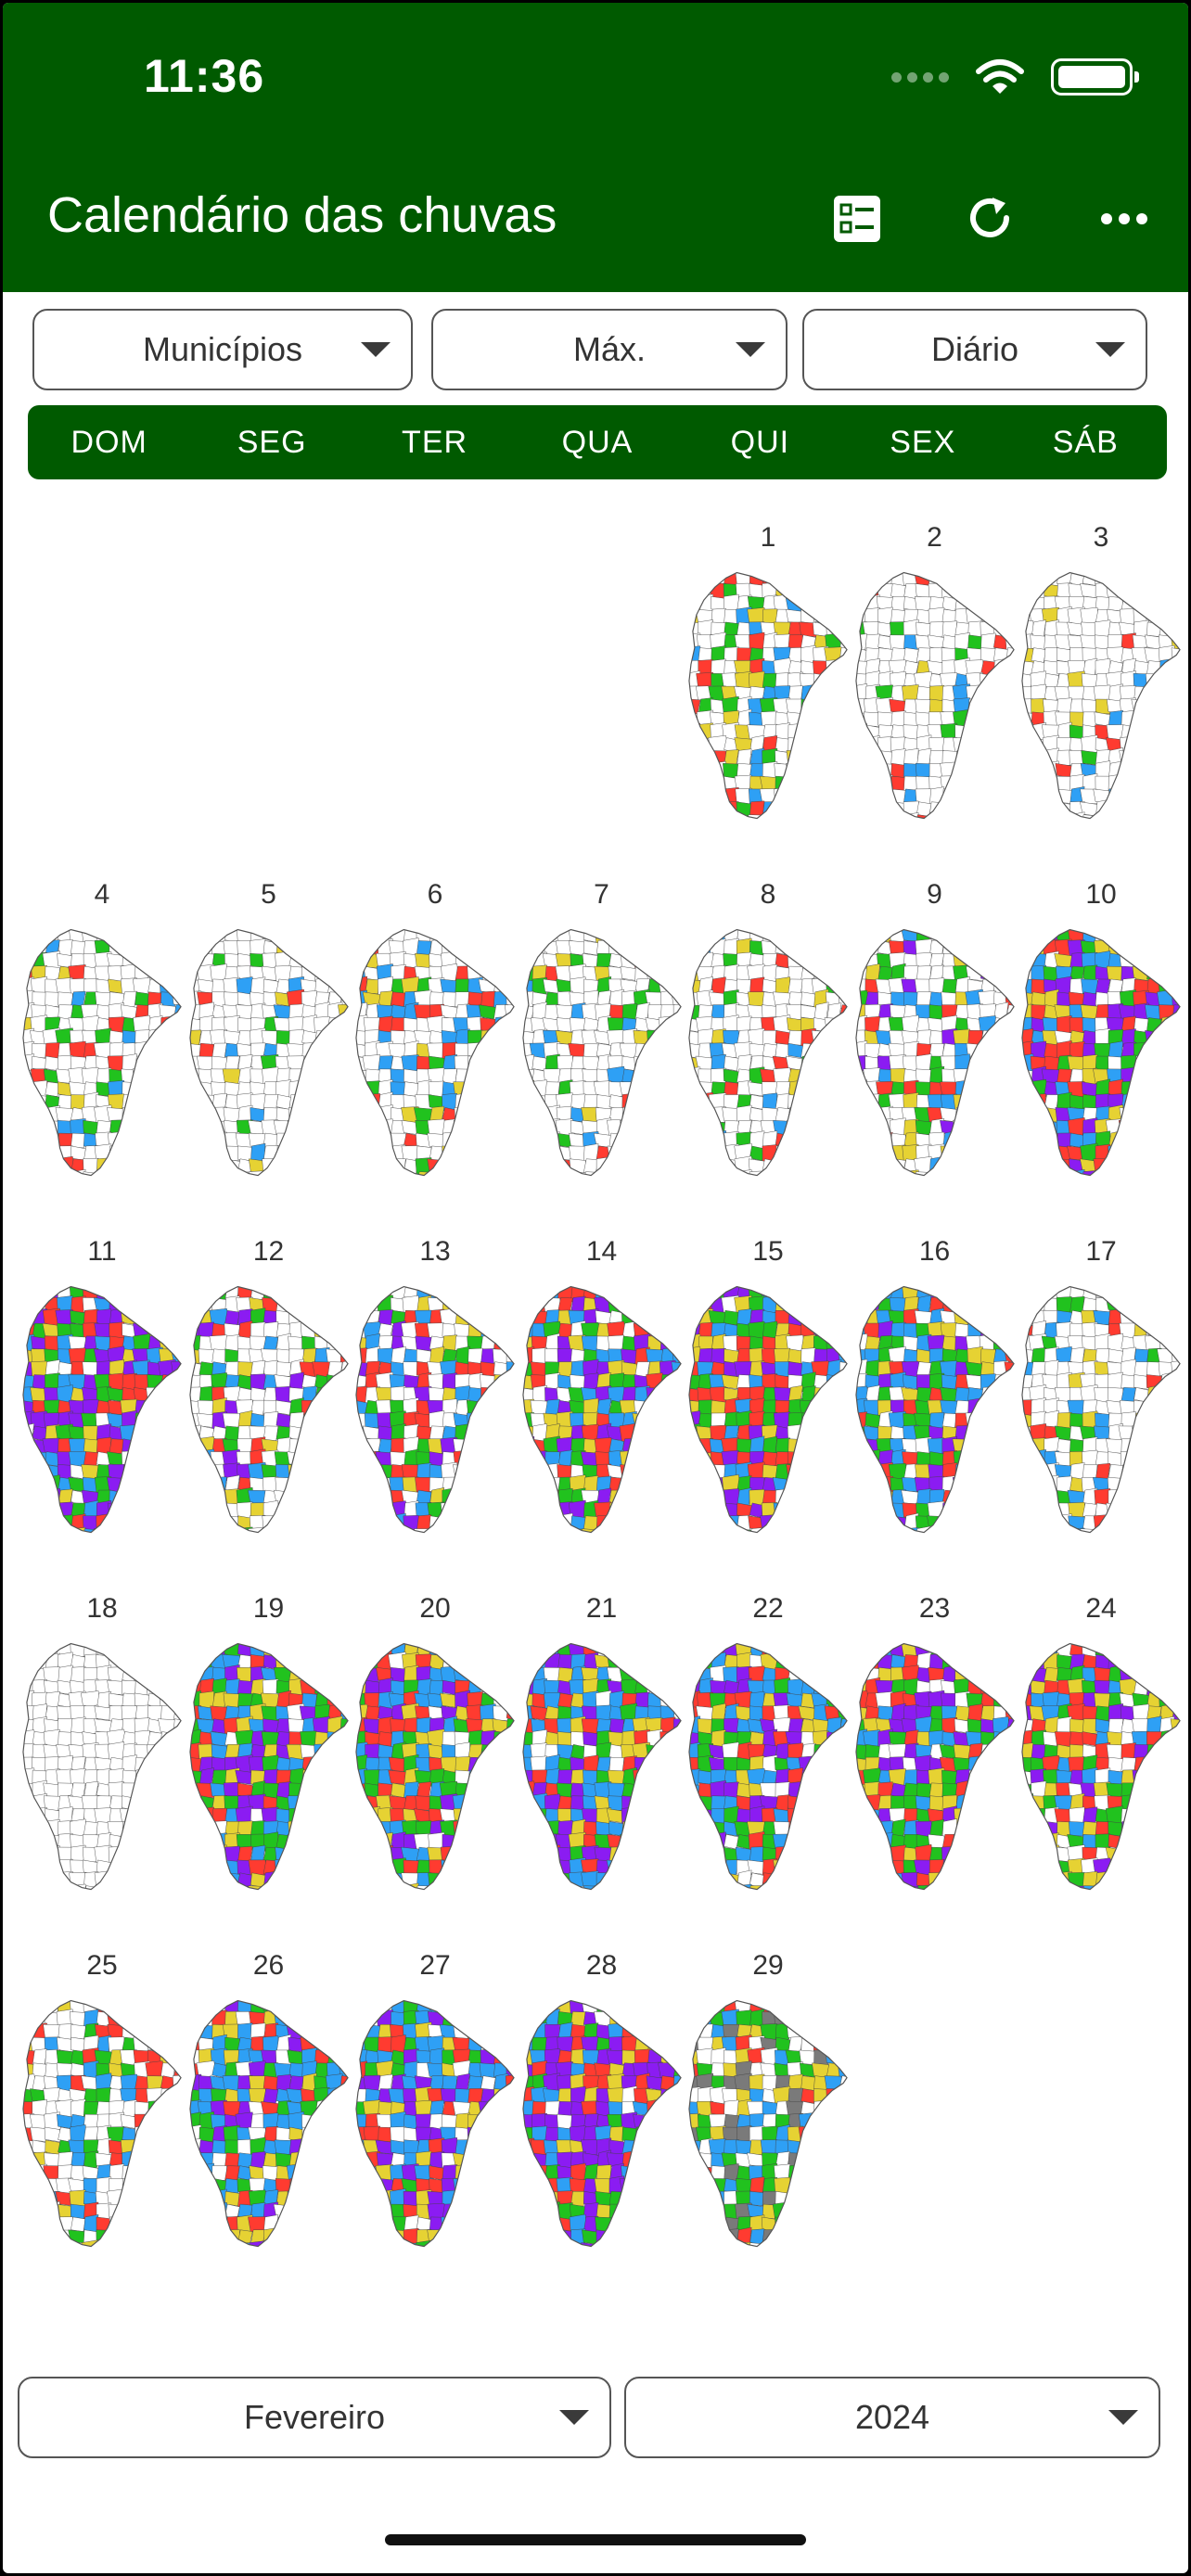  I want to click on calendar-day: 9, so click(935, 1036).